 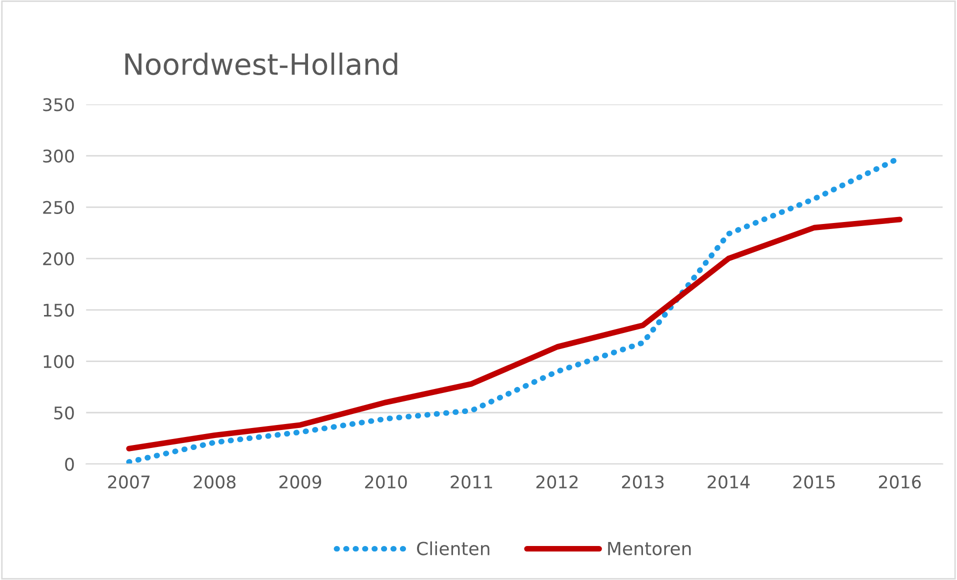 What do you see at coordinates (649, 549) in the screenshot?
I see `legend-label: Mentoren` at bounding box center [649, 549].